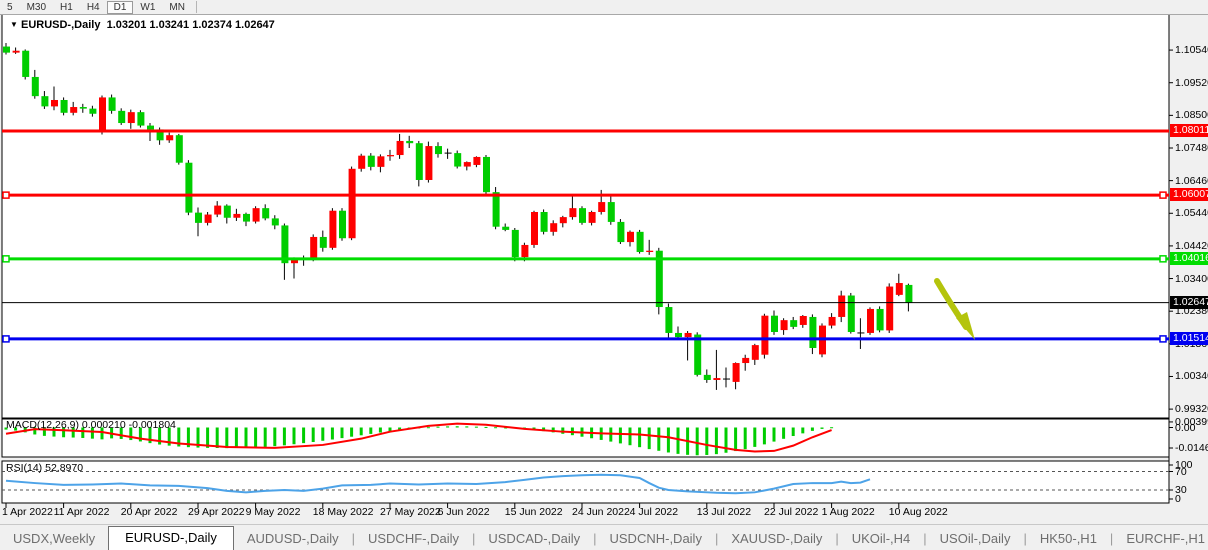  I want to click on chart-tab-usdchf-daily: USDCHF-,Daily, so click(413, 538).